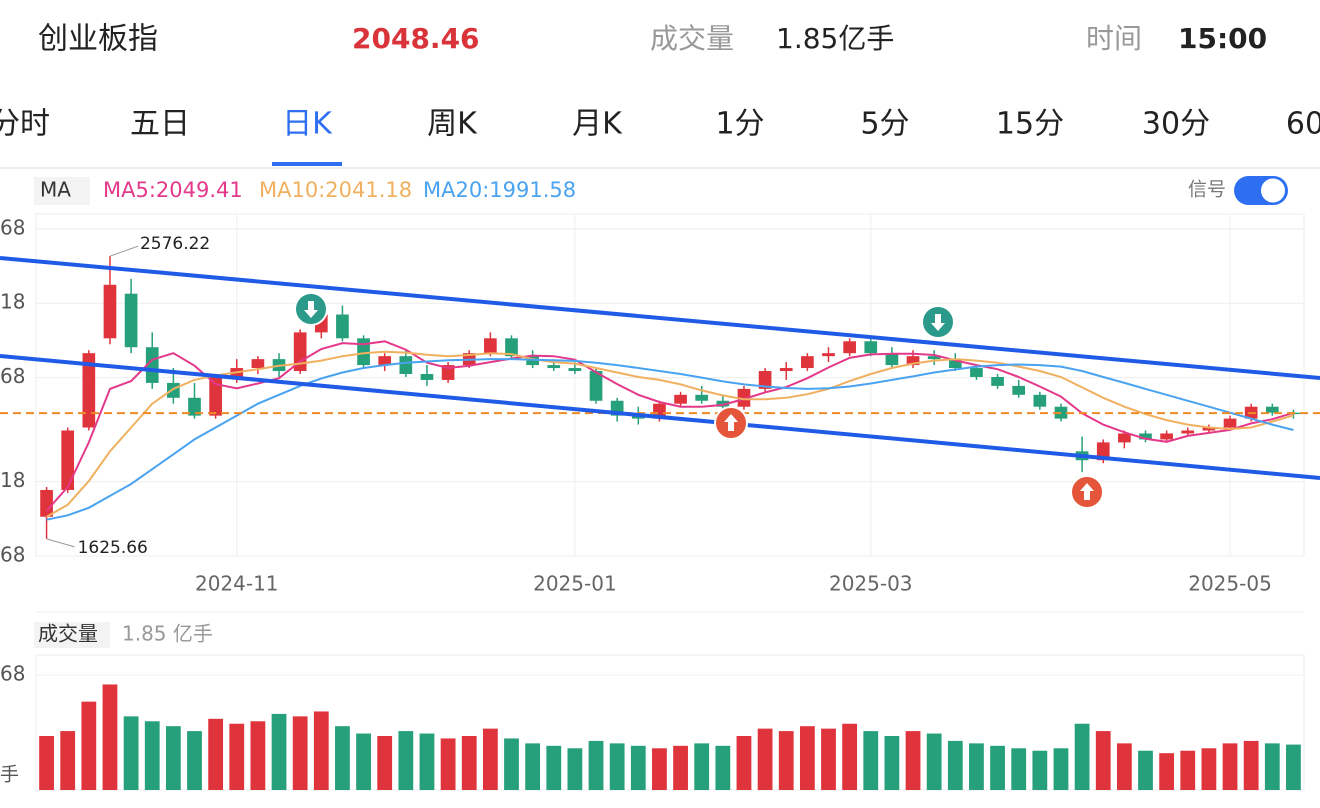  Describe the element at coordinates (1030, 124) in the screenshot. I see `tab: 15分` at that location.